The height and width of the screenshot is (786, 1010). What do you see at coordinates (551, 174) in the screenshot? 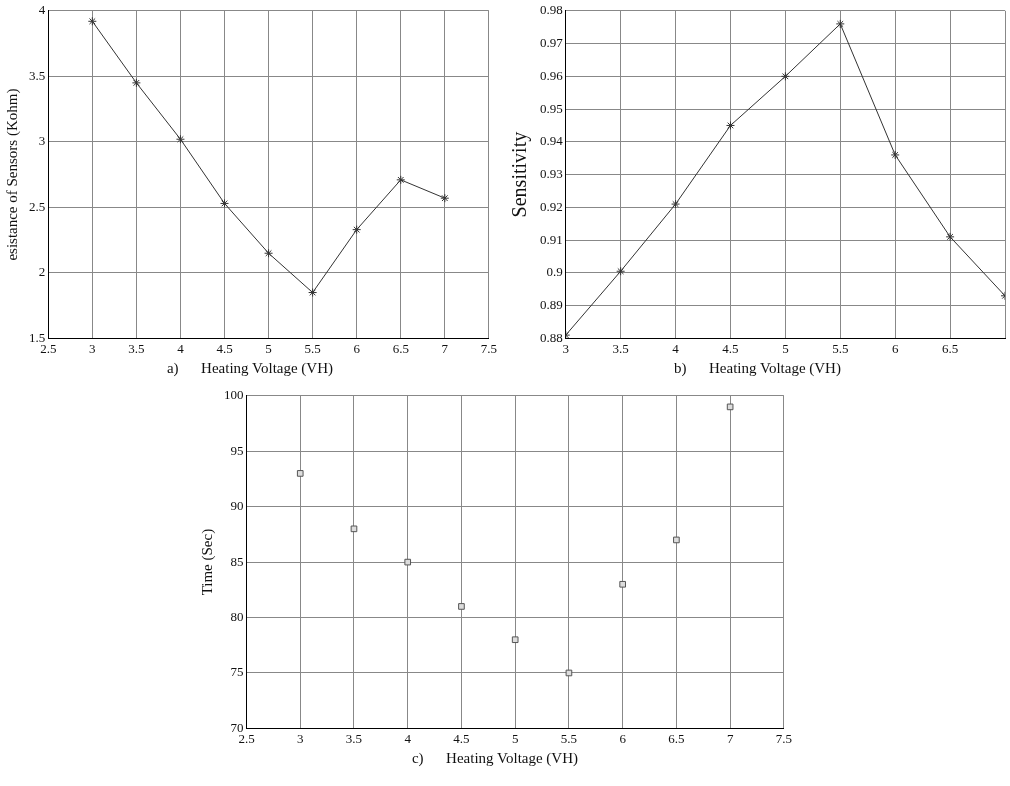
I see `y-tick-label: 0.93` at bounding box center [551, 174].